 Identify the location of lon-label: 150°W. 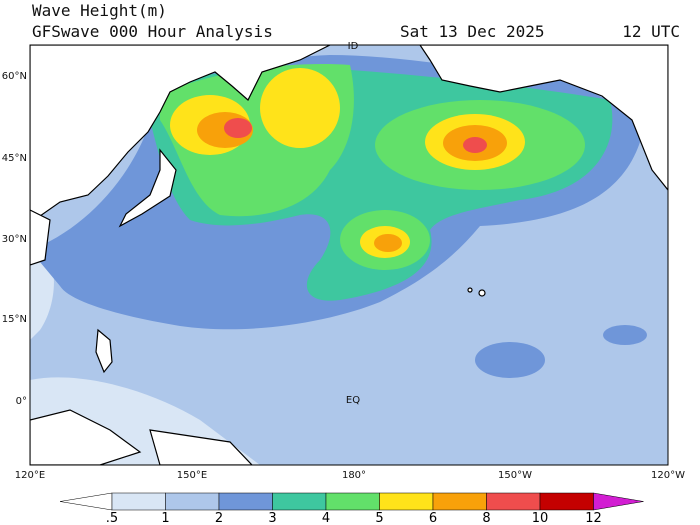
(515, 475).